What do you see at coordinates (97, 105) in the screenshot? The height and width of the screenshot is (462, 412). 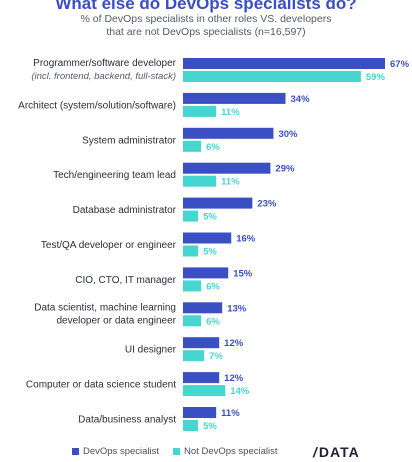 I see `category-label: Architect (system/solution/software)` at bounding box center [97, 105].